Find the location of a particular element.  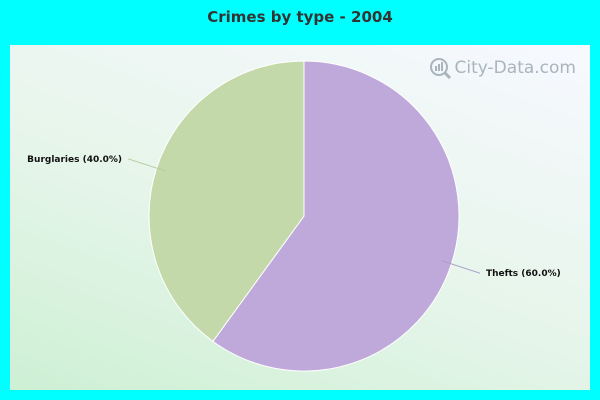

chart-title: Crimes by type - 2004 is located at coordinates (300, 17).